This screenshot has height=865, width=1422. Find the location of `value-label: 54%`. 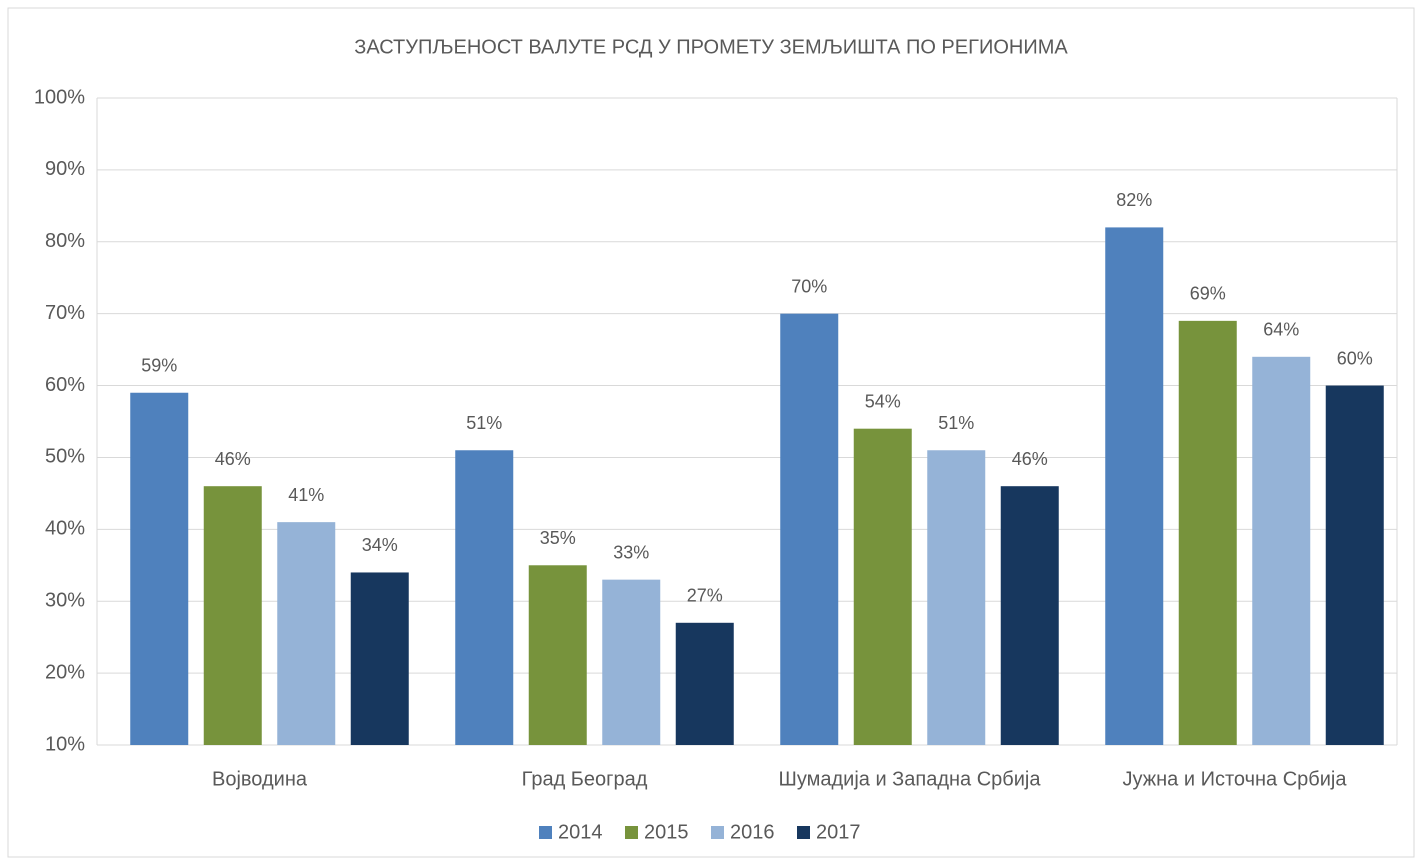

value-label: 54% is located at coordinates (883, 401).